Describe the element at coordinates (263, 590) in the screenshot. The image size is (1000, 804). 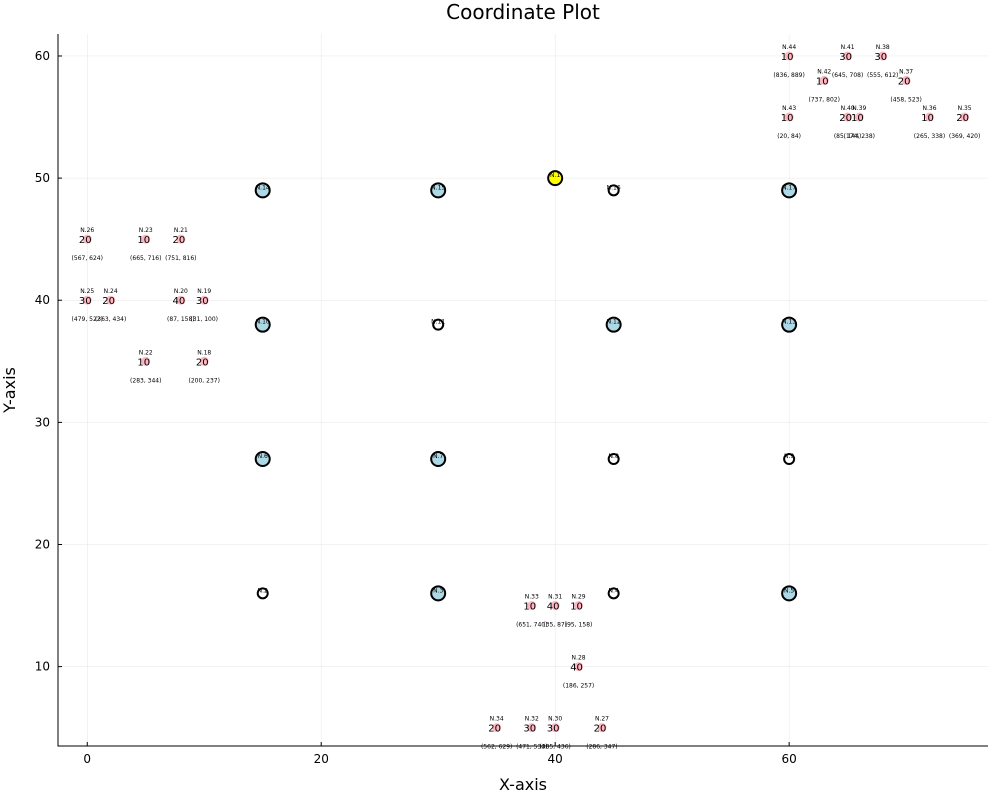
I see `node-id-label: N.2` at that location.